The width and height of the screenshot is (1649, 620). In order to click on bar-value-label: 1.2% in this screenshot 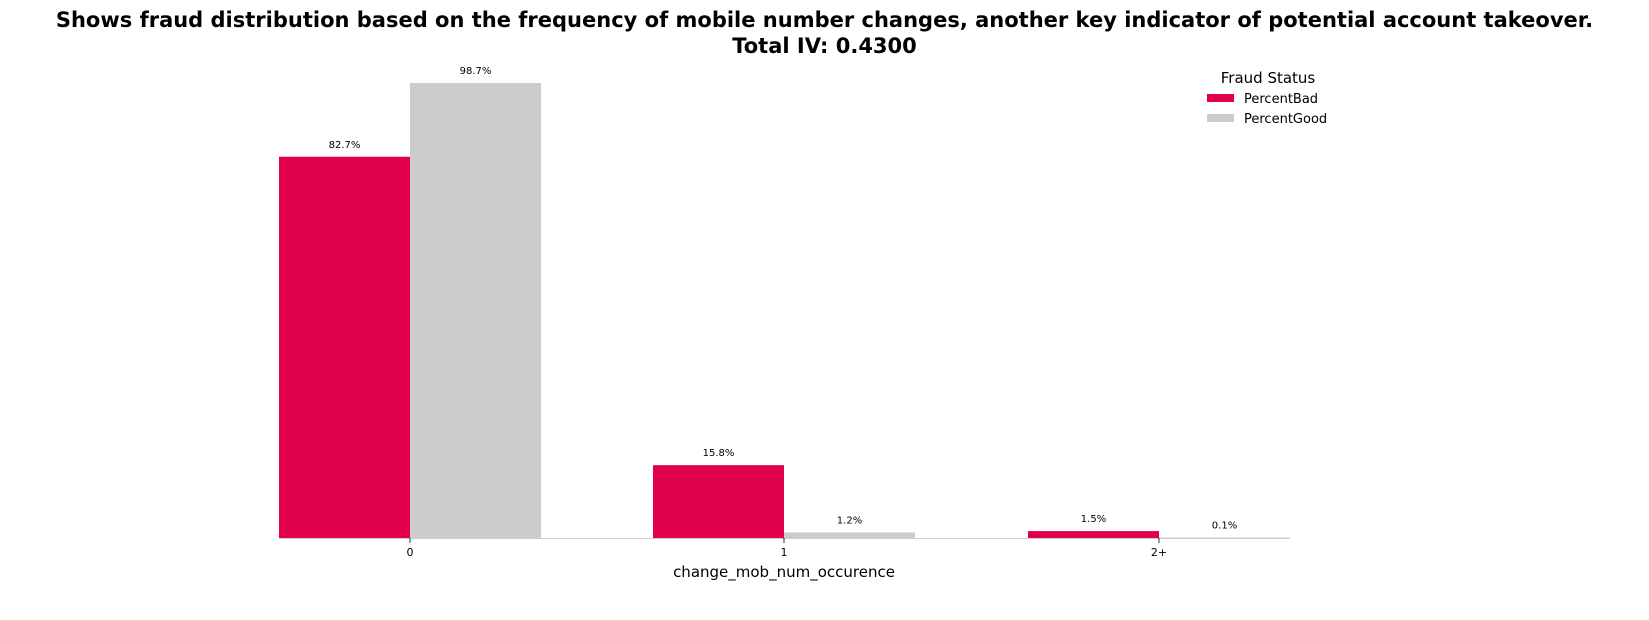, I will do `click(849, 520)`.